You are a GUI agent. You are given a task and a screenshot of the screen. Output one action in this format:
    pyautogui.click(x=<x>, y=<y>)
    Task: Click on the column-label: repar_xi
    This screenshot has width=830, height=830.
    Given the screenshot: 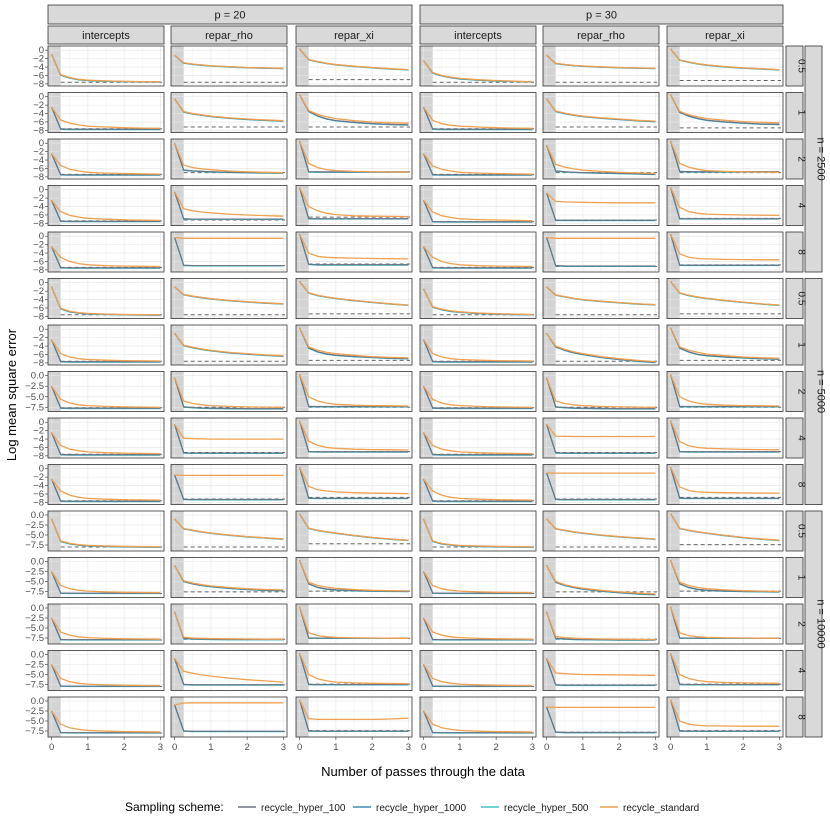 What is the action you would take?
    pyautogui.click(x=354, y=36)
    